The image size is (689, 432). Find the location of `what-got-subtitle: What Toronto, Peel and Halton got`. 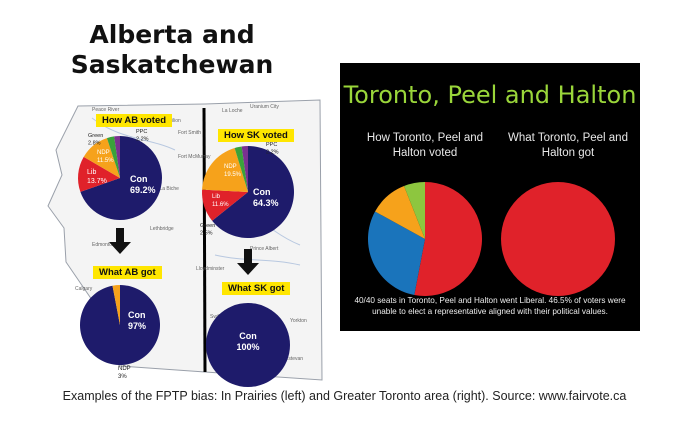

what-got-subtitle: What Toronto, Peel and Halton got is located at coordinates (568, 145).